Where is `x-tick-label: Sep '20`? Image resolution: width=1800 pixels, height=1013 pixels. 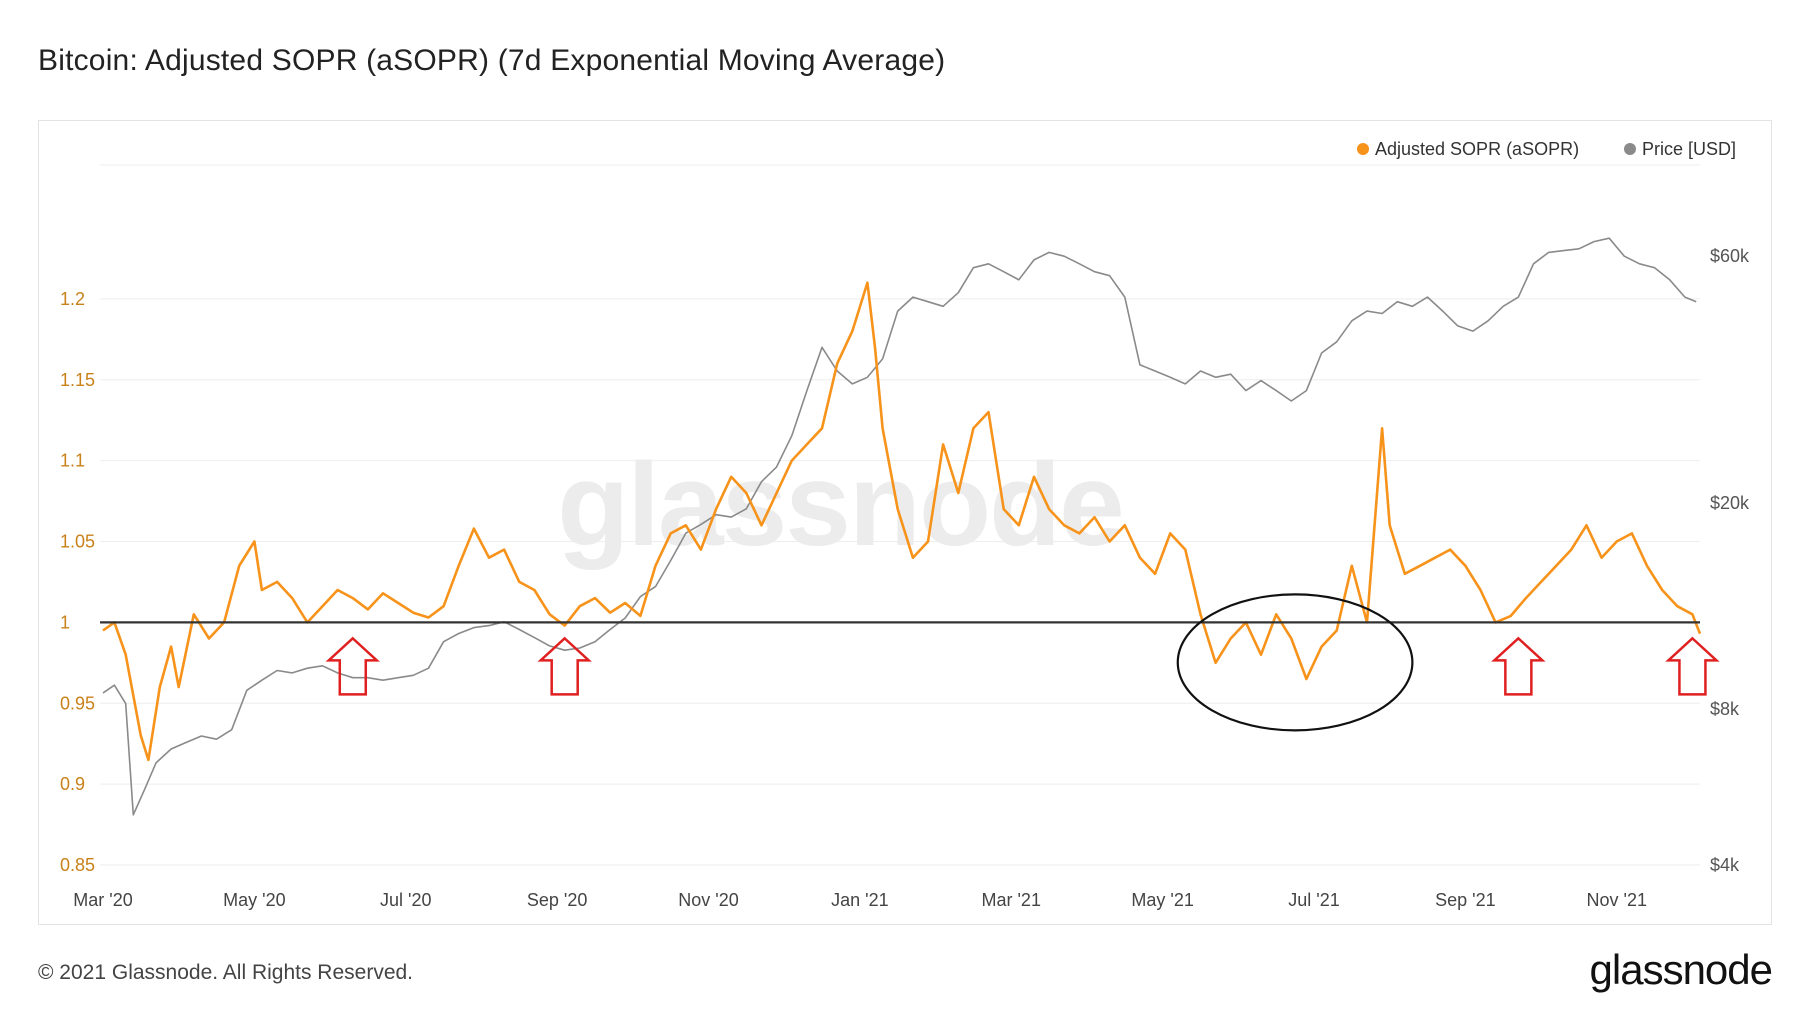
x-tick-label: Sep '20 is located at coordinates (557, 900).